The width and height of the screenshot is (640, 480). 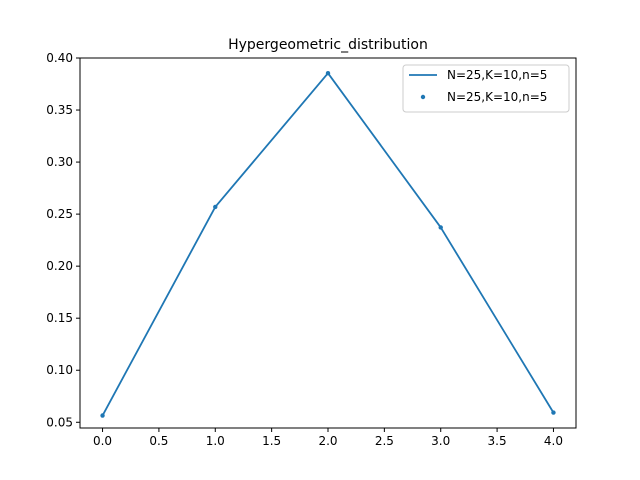 What do you see at coordinates (497, 97) in the screenshot?
I see `legend-label-scatter: N=25,K=10,n=5` at bounding box center [497, 97].